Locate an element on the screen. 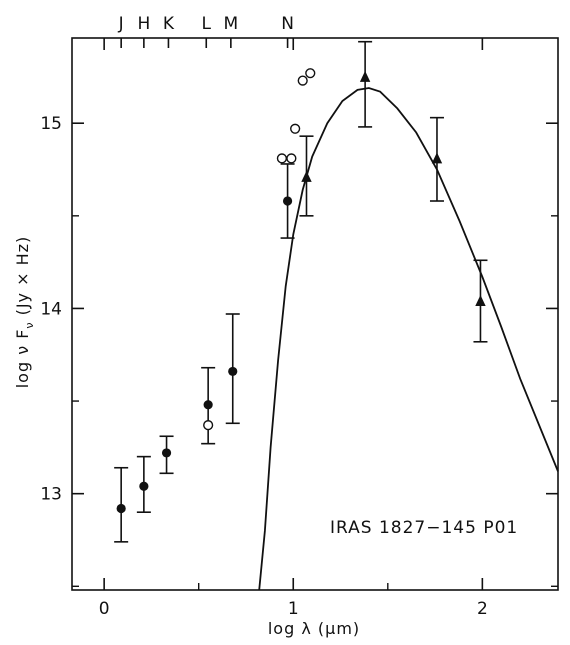  band-label: H is located at coordinates (143, 24).